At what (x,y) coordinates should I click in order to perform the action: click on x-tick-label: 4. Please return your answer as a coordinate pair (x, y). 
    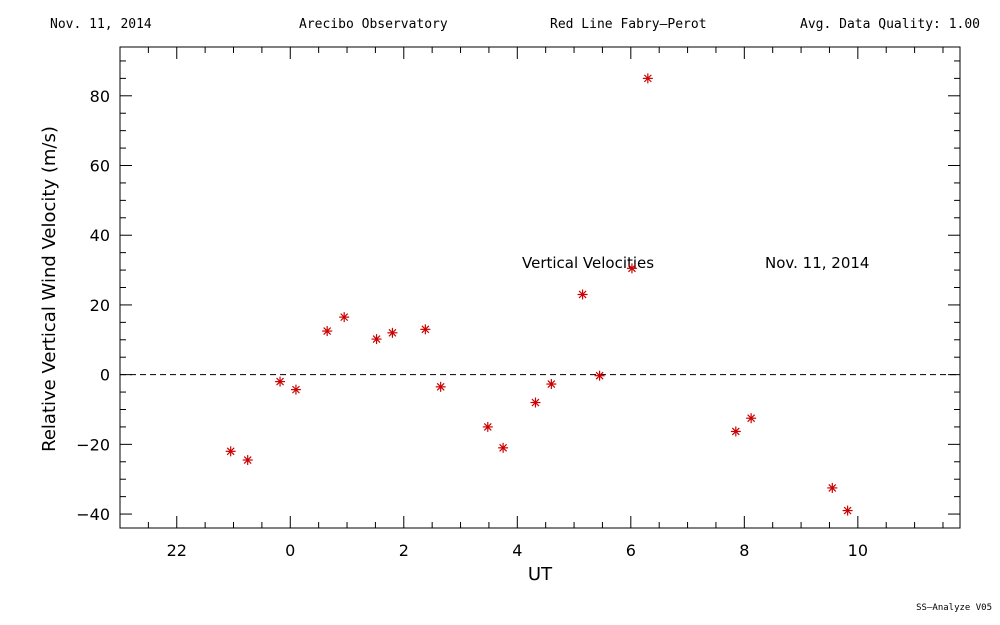
    Looking at the image, I should click on (517, 550).